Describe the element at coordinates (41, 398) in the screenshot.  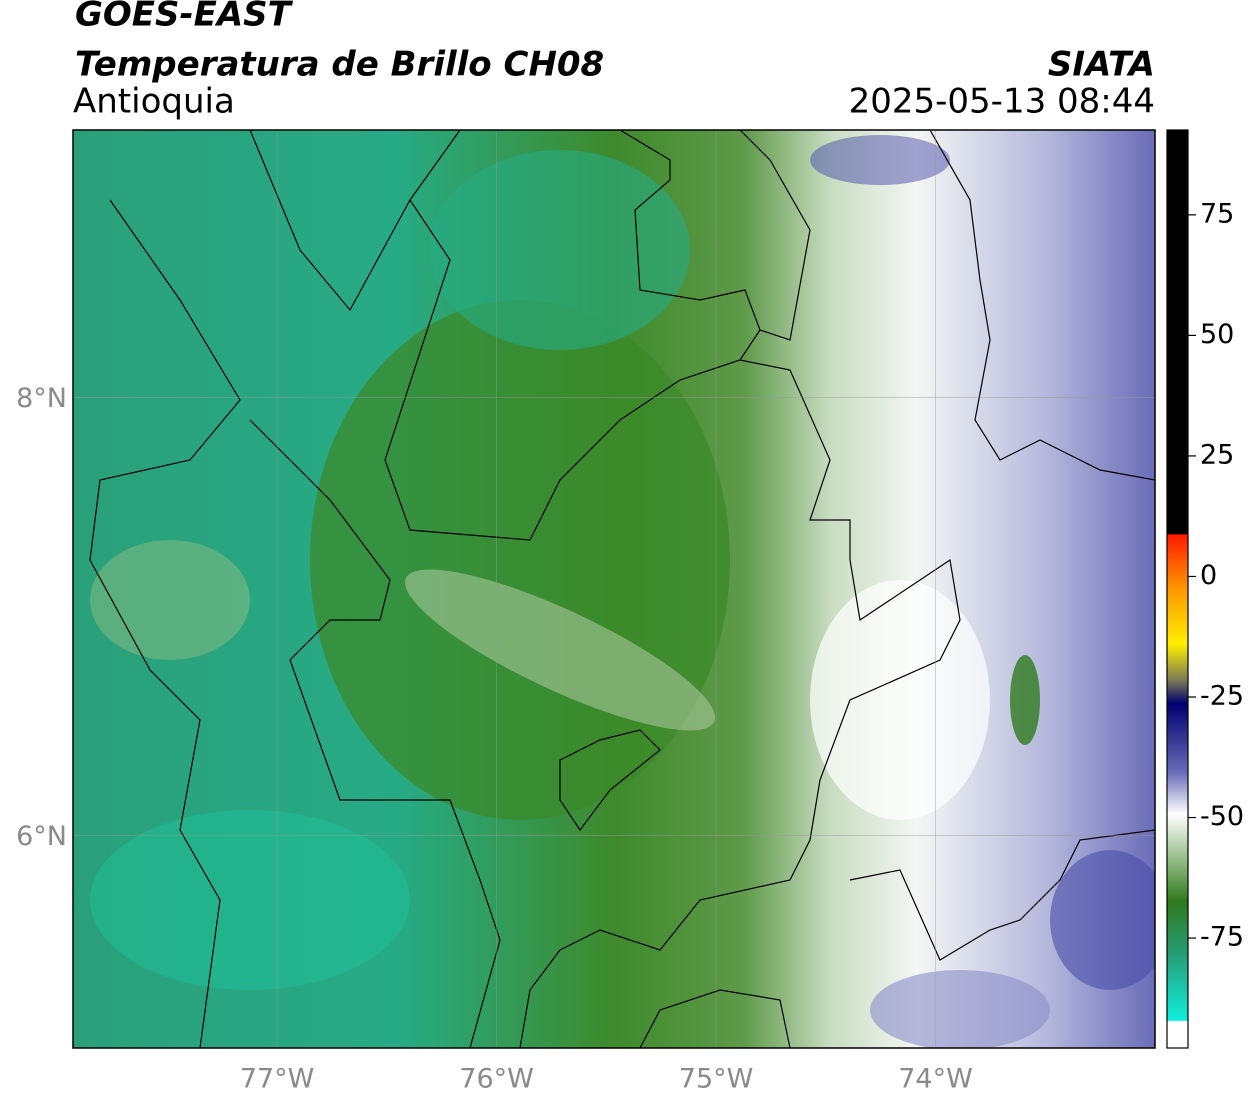
I see `lat-label: 8°N` at that location.